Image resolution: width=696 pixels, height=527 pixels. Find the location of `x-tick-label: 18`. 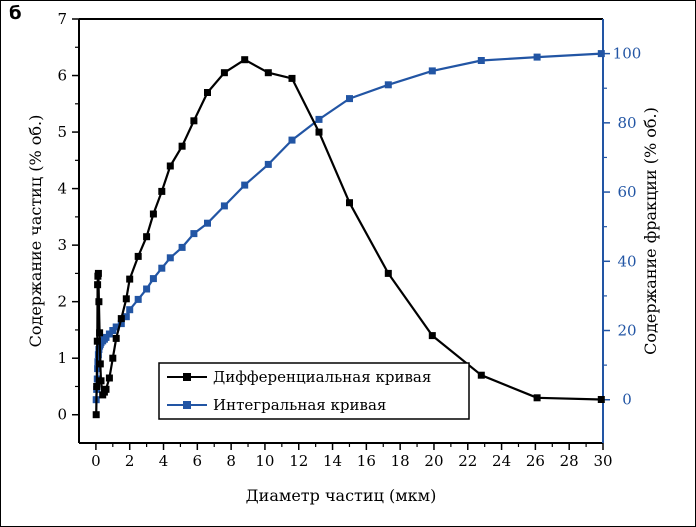

x-tick-label: 18 is located at coordinates (400, 461).